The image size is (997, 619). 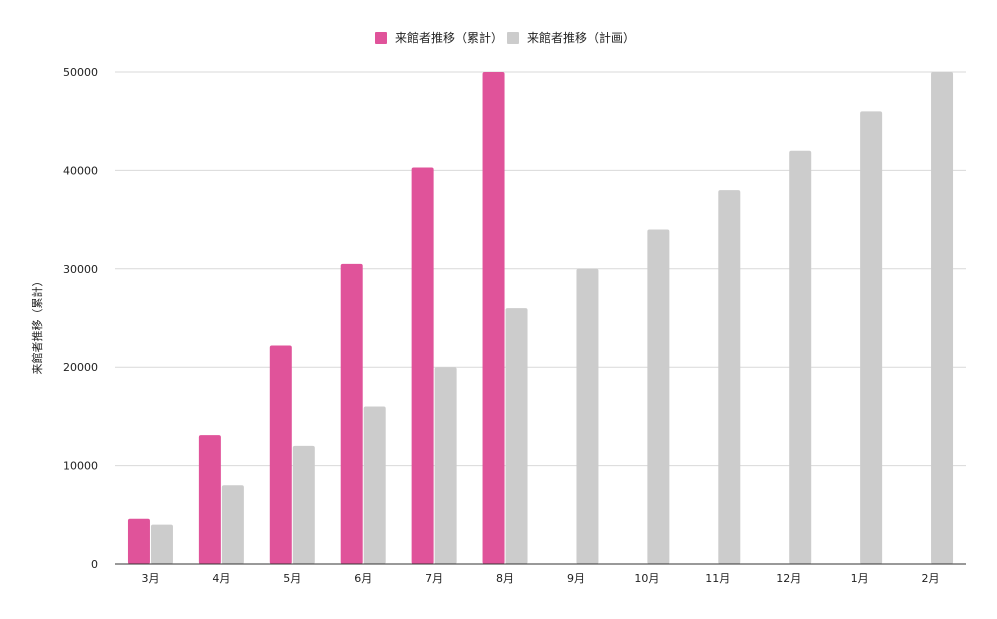 I want to click on x-tick-label: 7月, so click(x=434, y=578).